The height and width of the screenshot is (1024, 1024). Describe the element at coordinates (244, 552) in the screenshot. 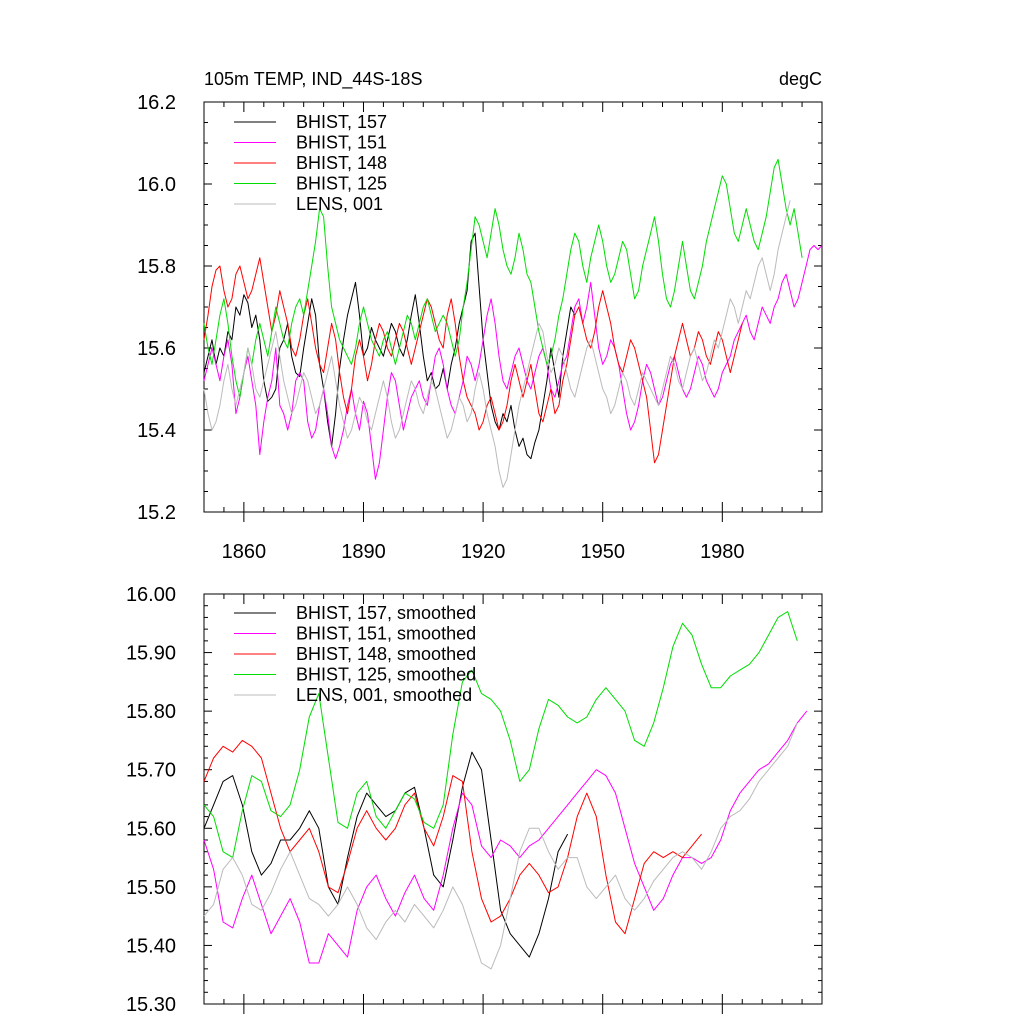

I see `x-tick-label: 1860` at that location.